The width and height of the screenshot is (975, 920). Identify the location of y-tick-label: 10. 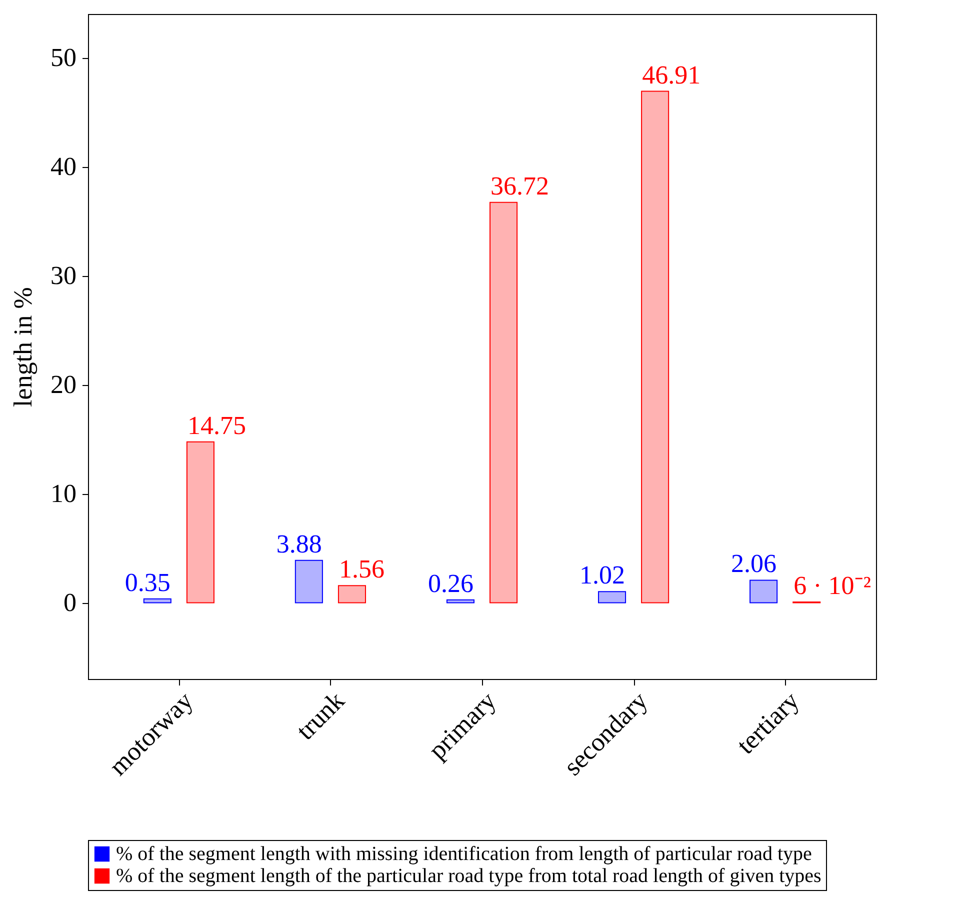
(63, 493).